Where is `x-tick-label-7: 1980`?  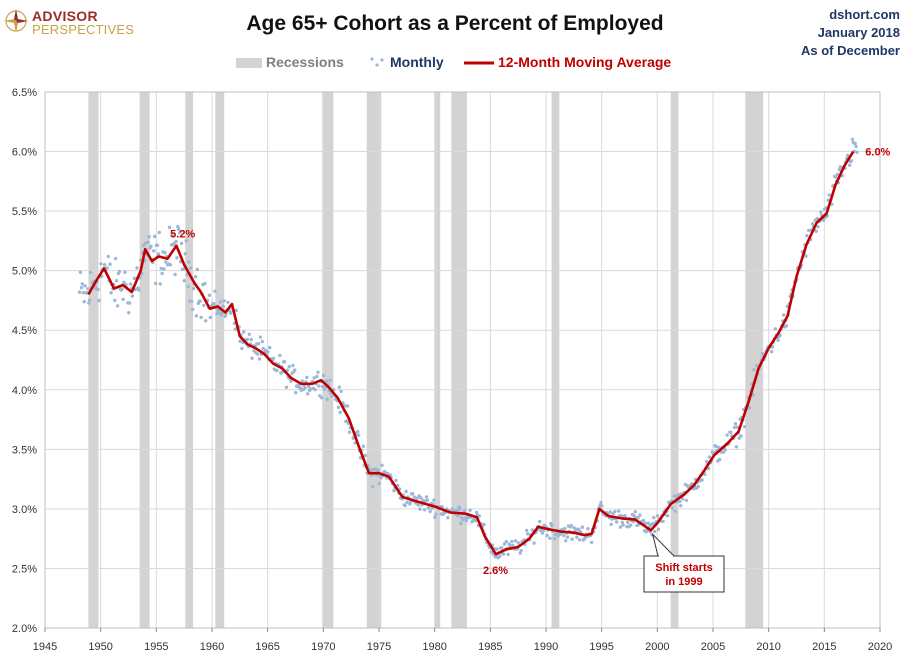 x-tick-label-7: 1980 is located at coordinates (434, 647).